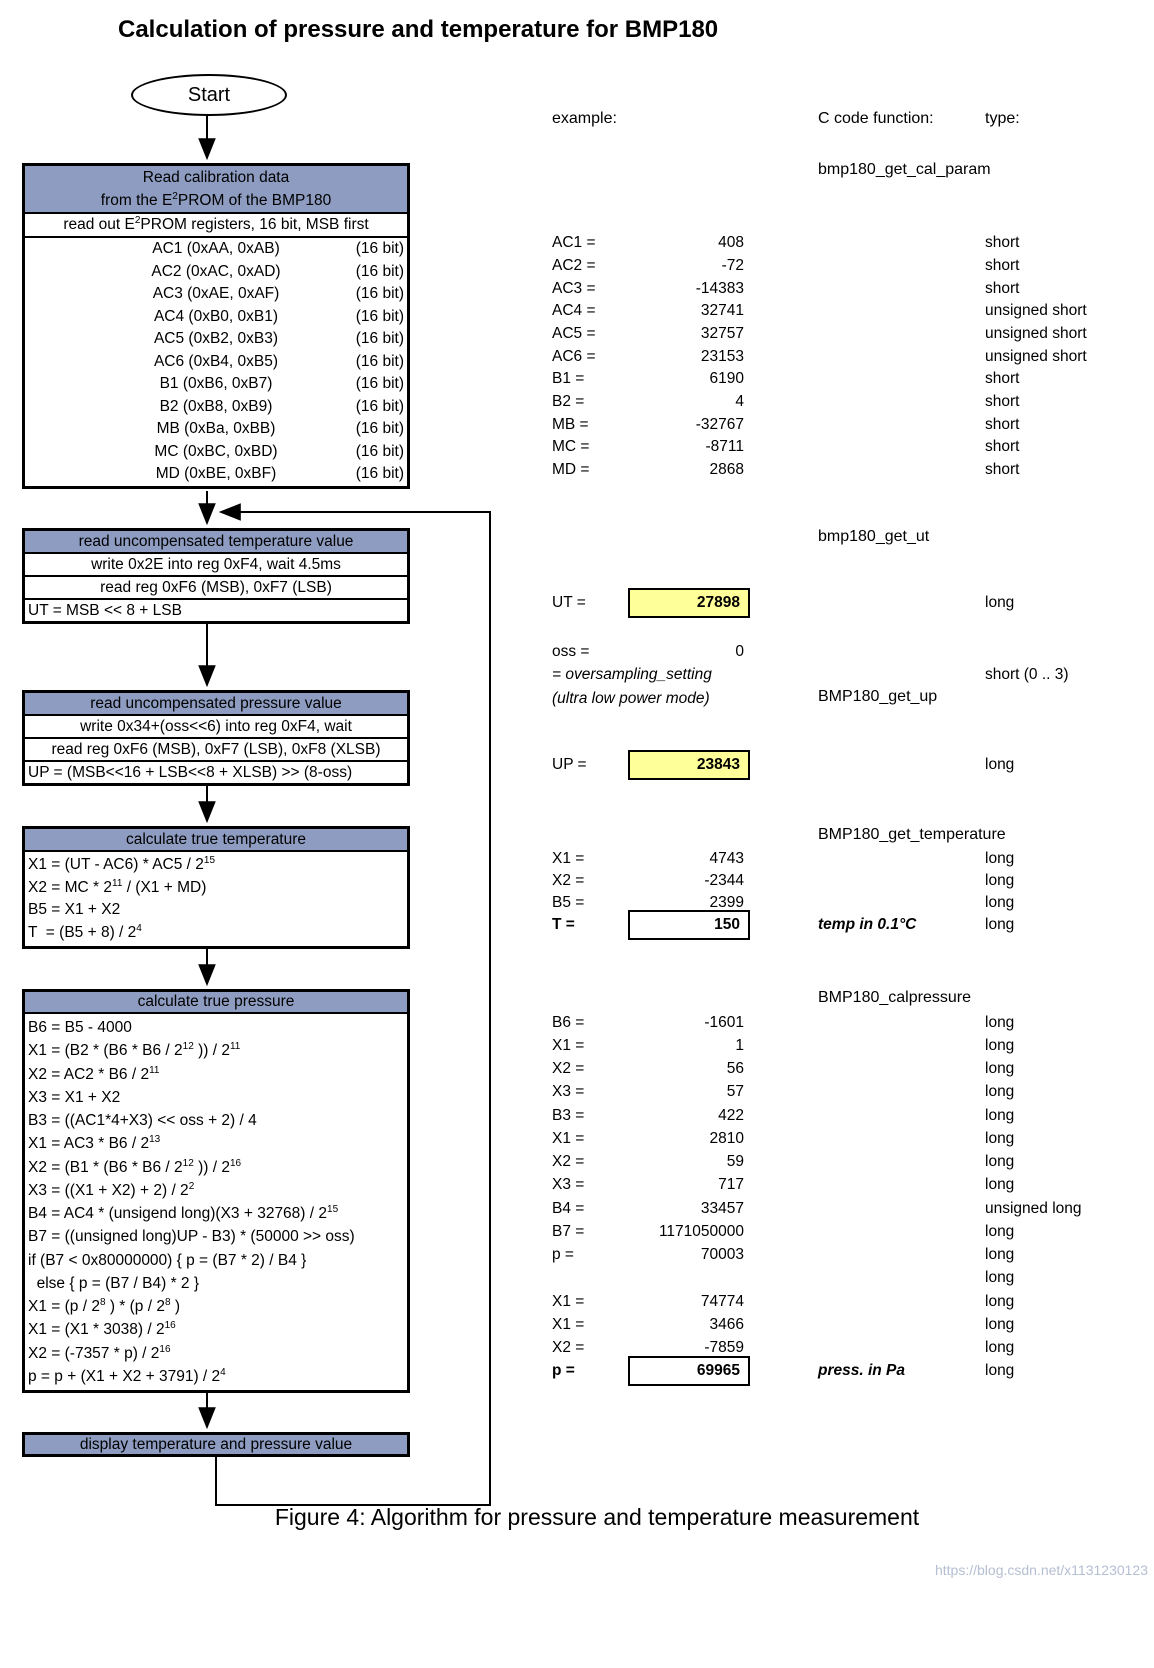  I want to click on start-label: Start, so click(209, 94).